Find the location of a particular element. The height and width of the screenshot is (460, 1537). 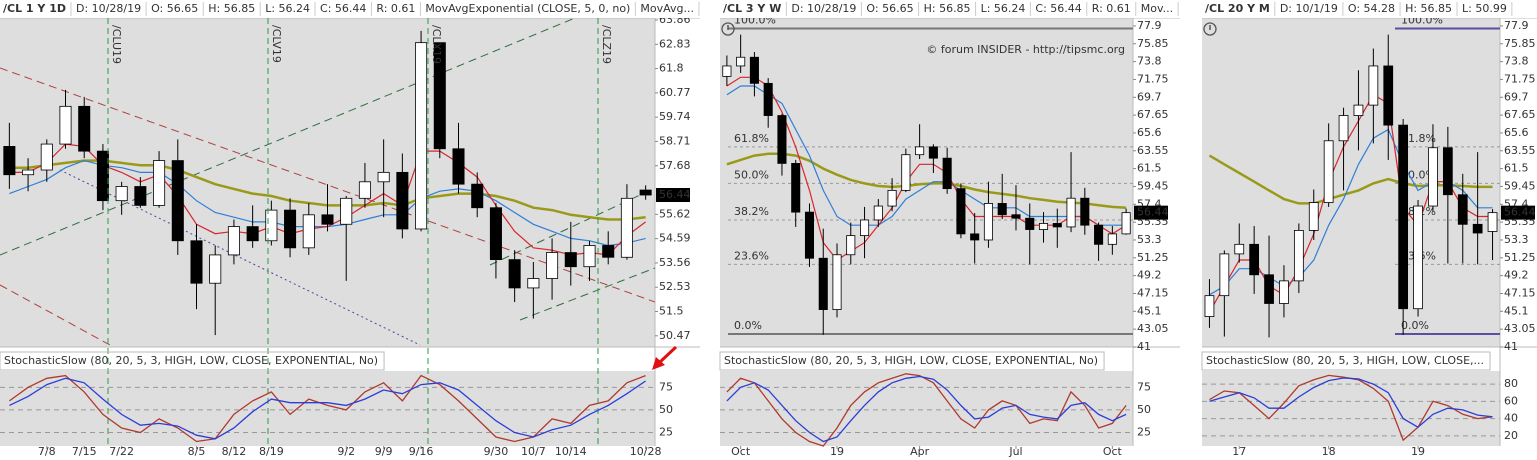

y-tick-label: 25 is located at coordinates (1144, 431).